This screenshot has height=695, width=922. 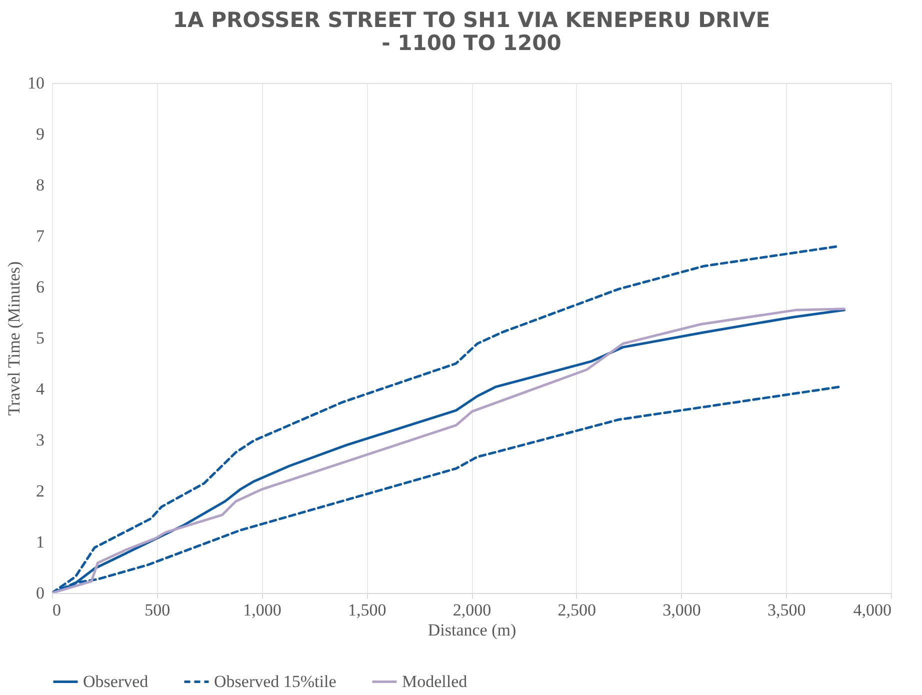 I want to click on x-axis-title: Distance (m), so click(x=472, y=630).